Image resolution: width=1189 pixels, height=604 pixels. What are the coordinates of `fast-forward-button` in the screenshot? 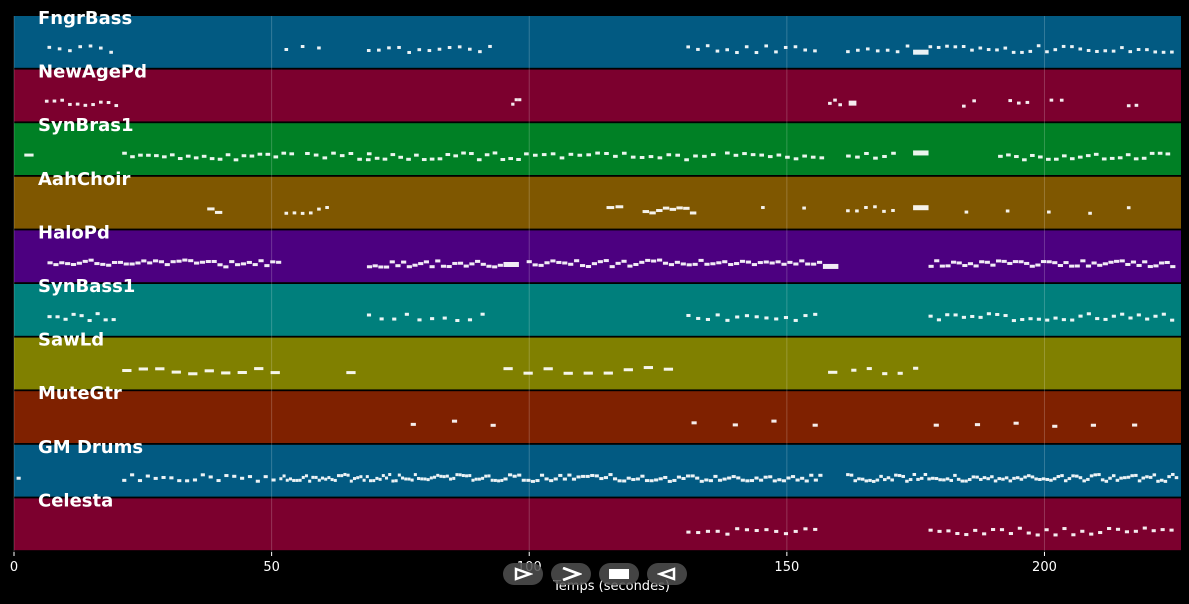 It's located at (571, 574).